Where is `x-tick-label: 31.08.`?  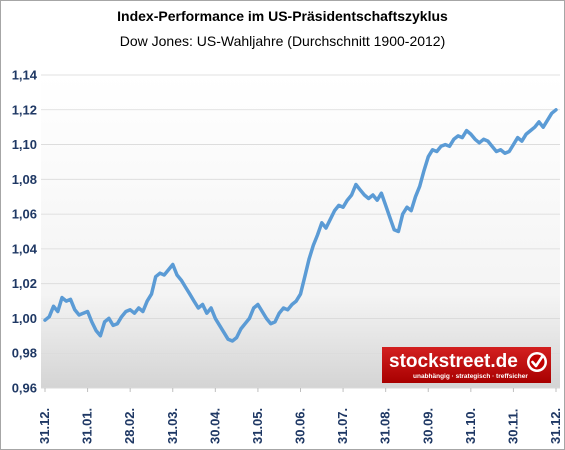 x-tick-label: 31.08. is located at coordinates (385, 426).